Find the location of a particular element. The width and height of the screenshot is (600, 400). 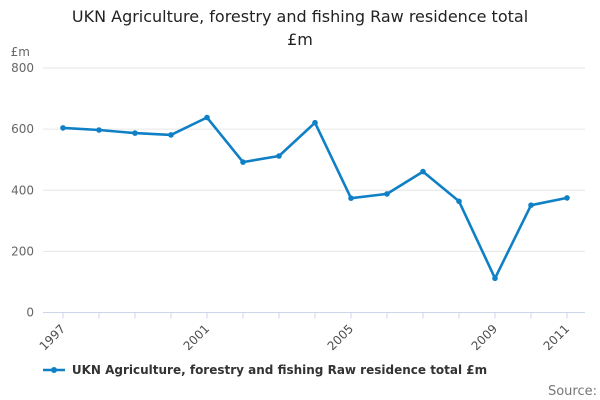

svg-text: 1997 is located at coordinates (52, 337).